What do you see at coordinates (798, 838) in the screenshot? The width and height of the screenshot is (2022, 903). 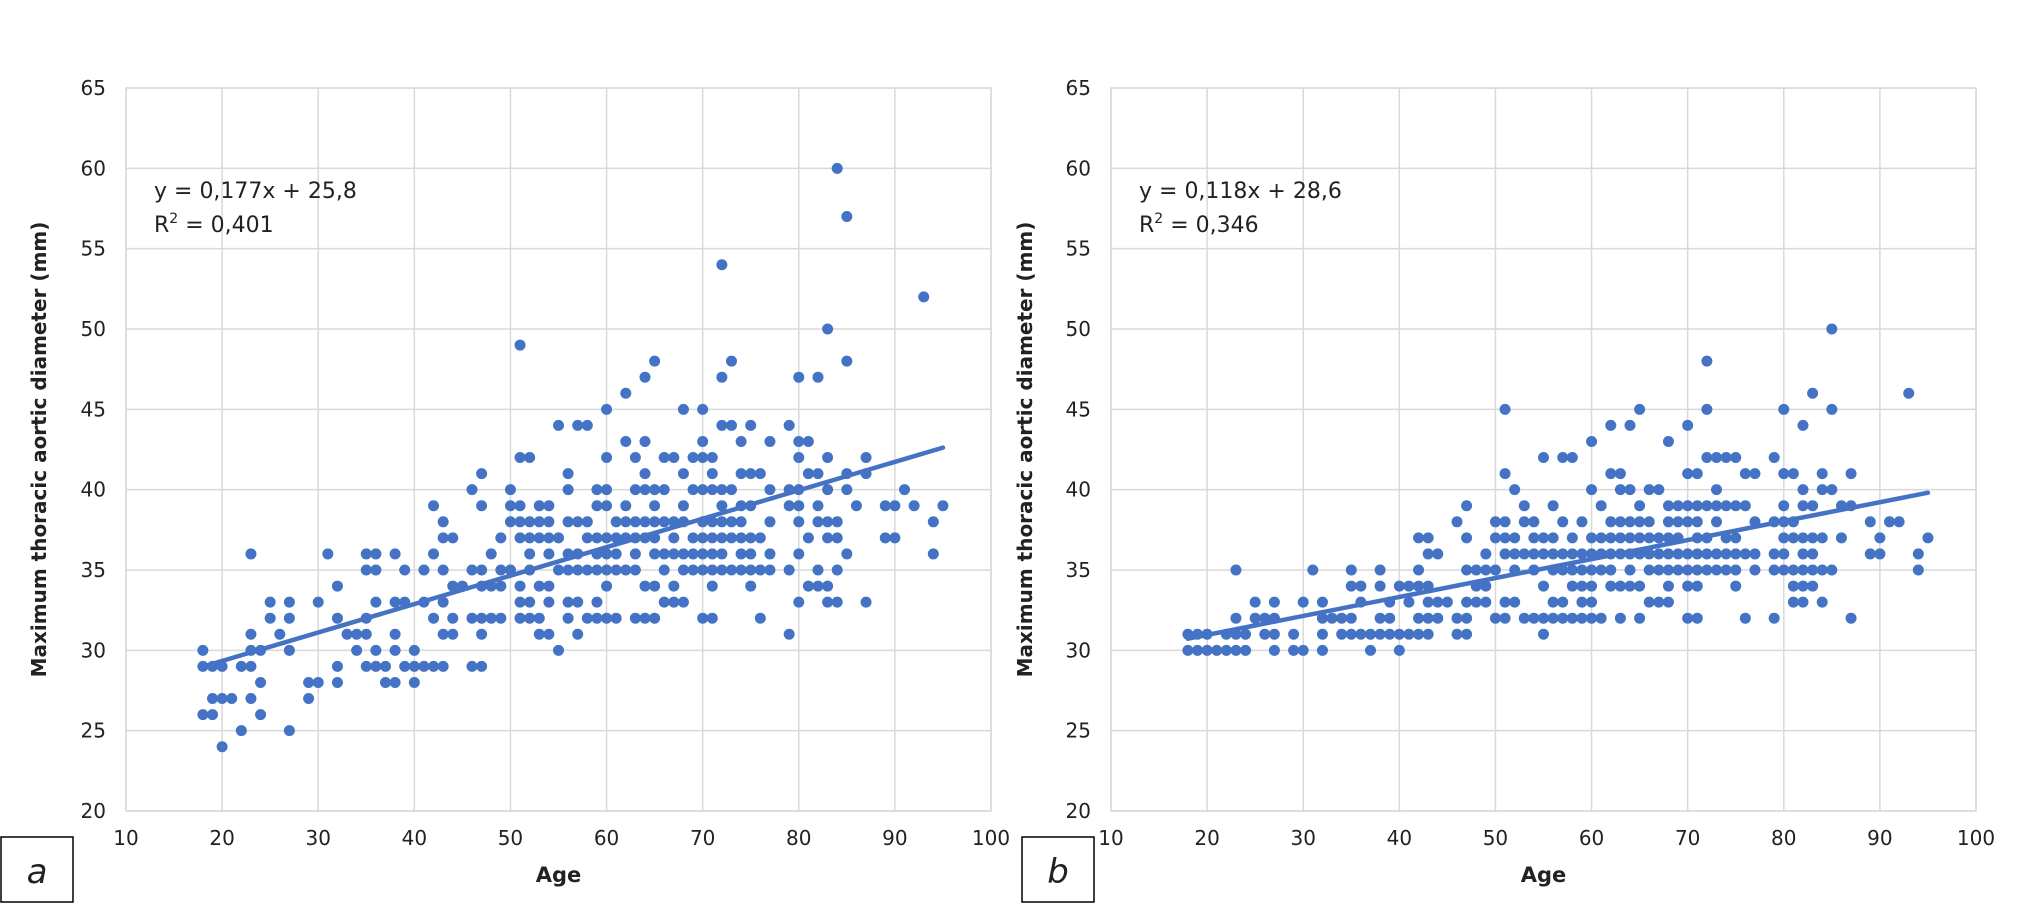 I see `x-tick-label: 80` at bounding box center [798, 838].